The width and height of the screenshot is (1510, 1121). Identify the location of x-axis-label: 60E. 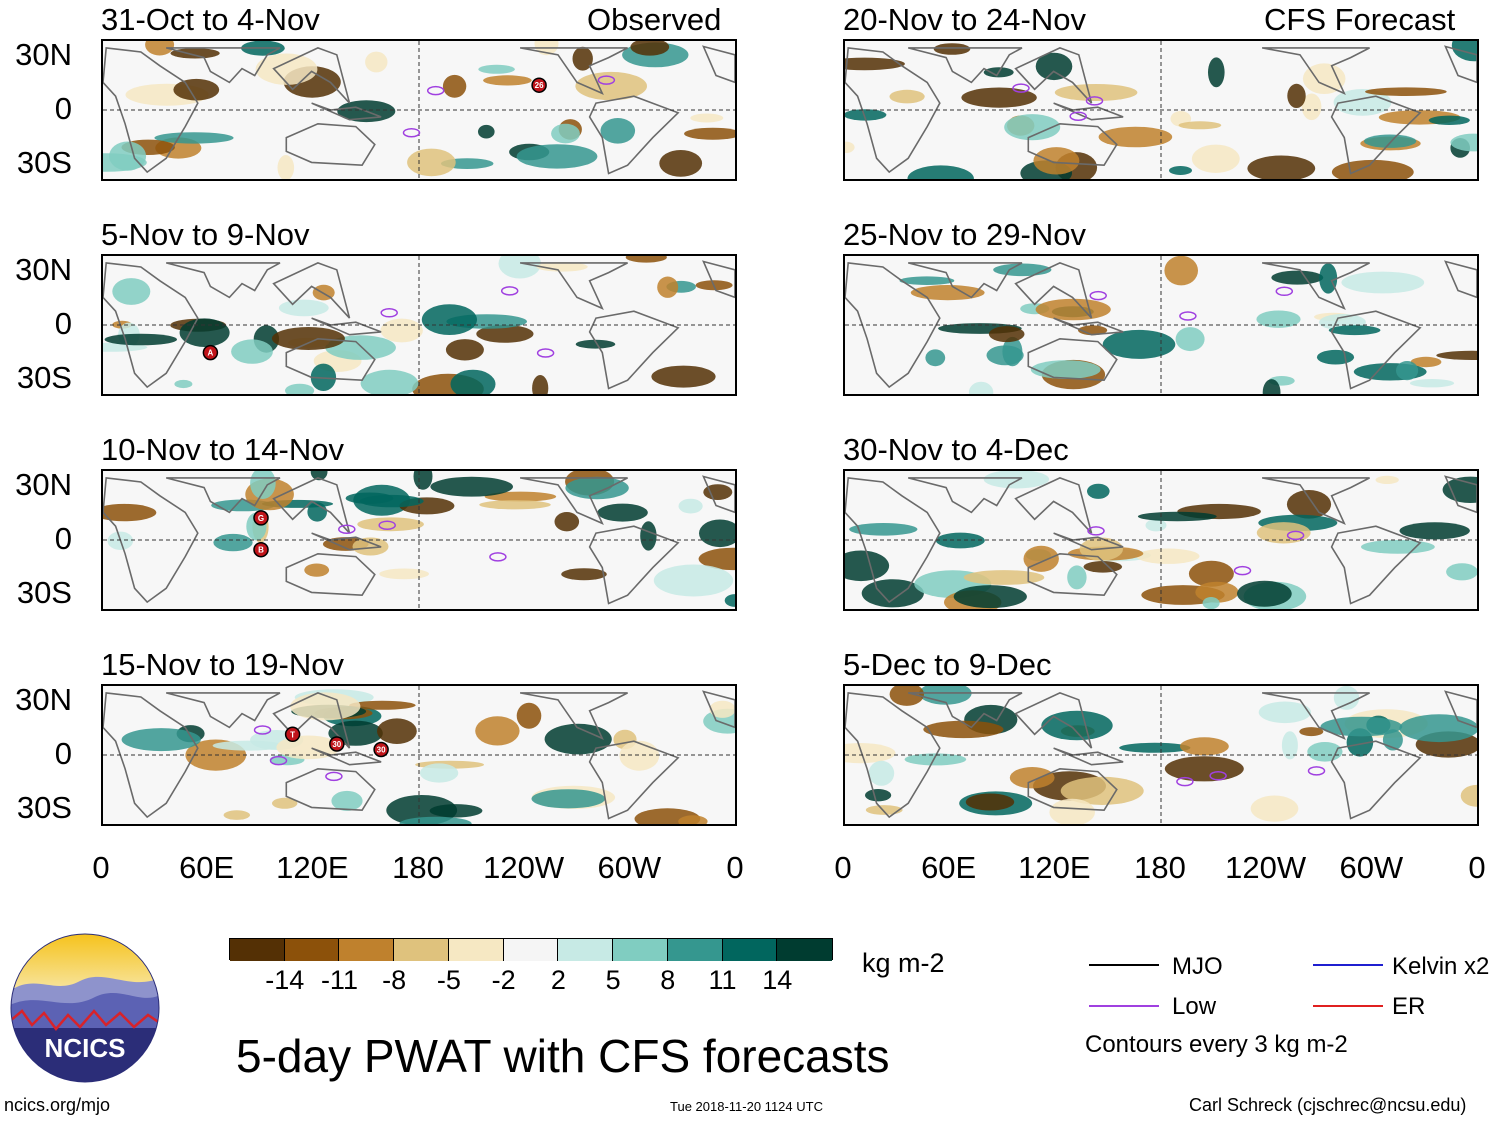
(207, 867).